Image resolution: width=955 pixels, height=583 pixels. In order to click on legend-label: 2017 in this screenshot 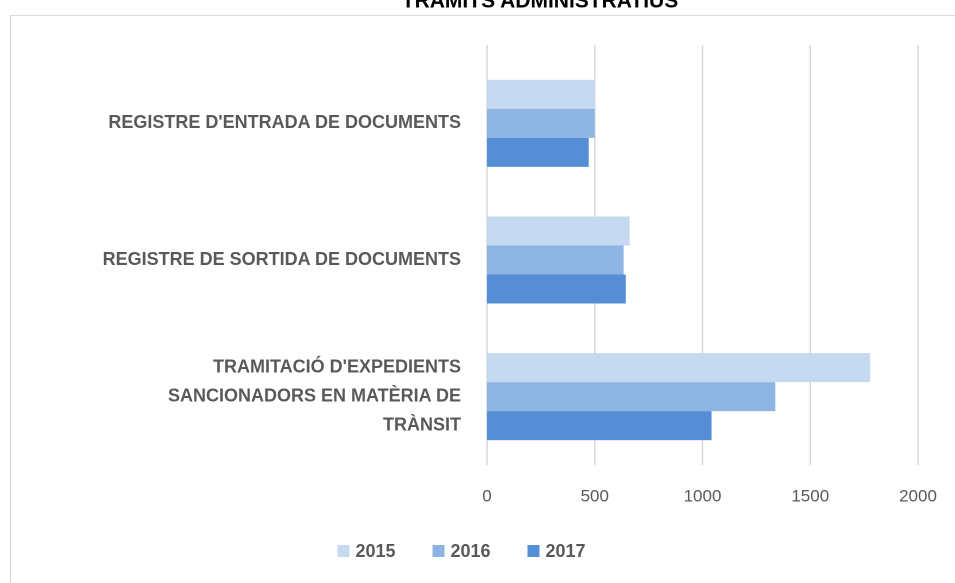, I will do `click(566, 551)`.